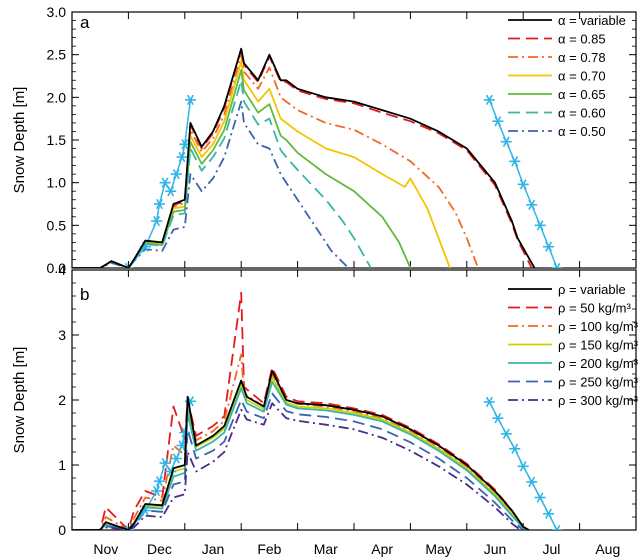  Describe the element at coordinates (57, 268) in the screenshot. I see `y-tick-label: 0.0` at that location.